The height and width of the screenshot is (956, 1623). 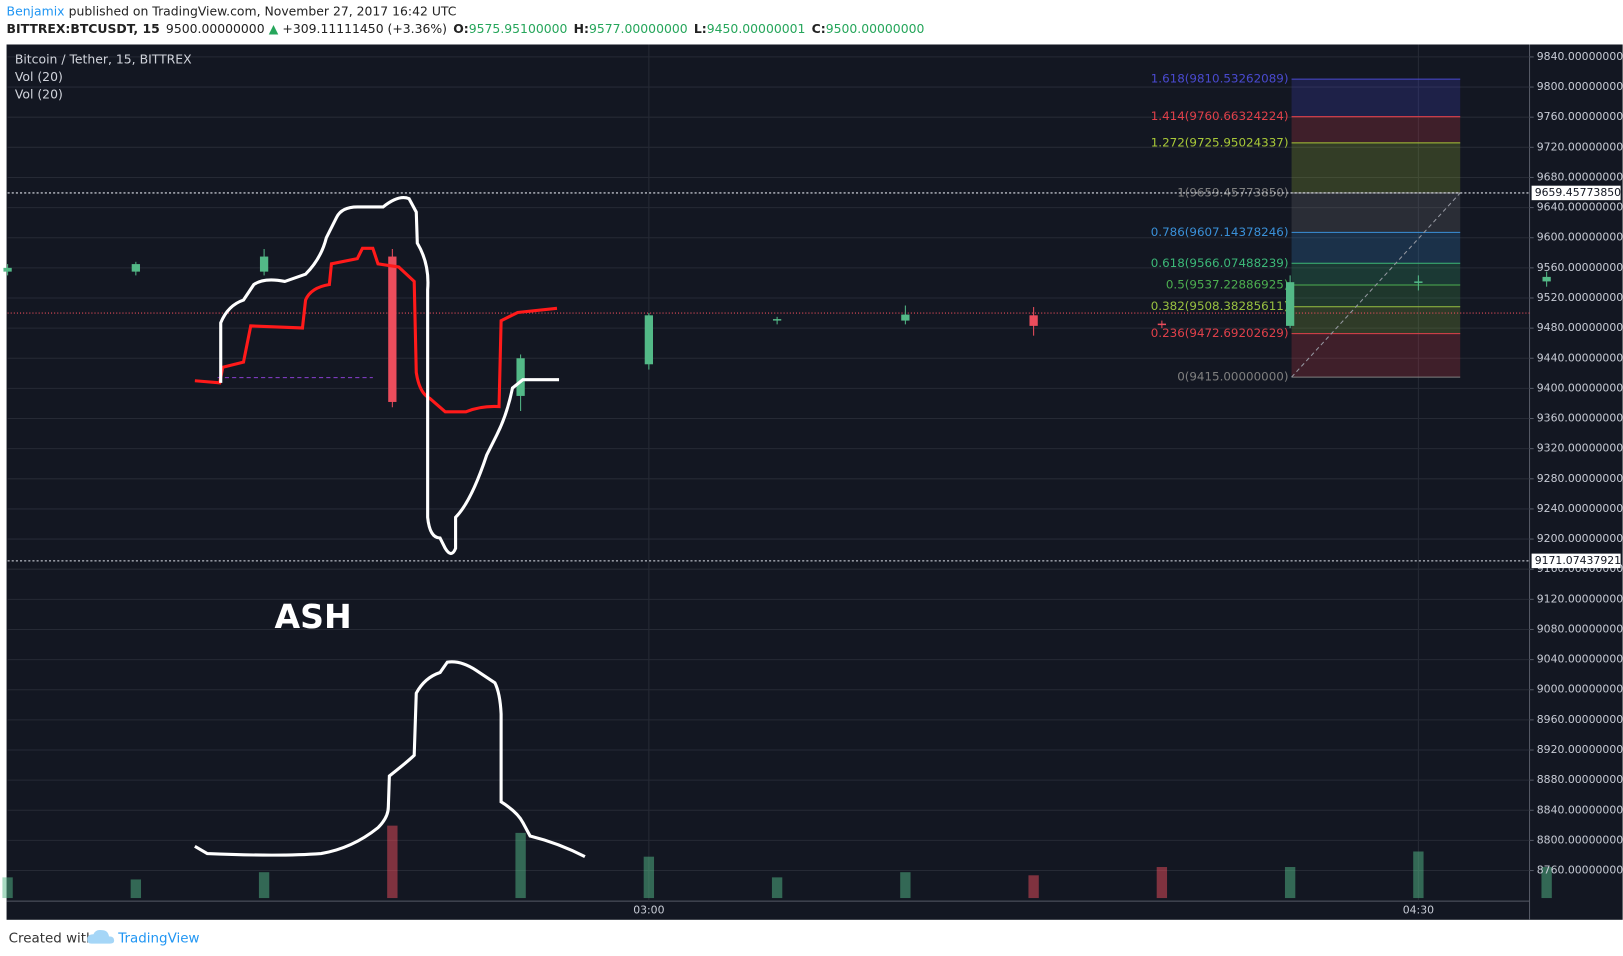 What do you see at coordinates (1580, 478) in the screenshot?
I see `y-tick-label: 9280.00000000` at bounding box center [1580, 478].